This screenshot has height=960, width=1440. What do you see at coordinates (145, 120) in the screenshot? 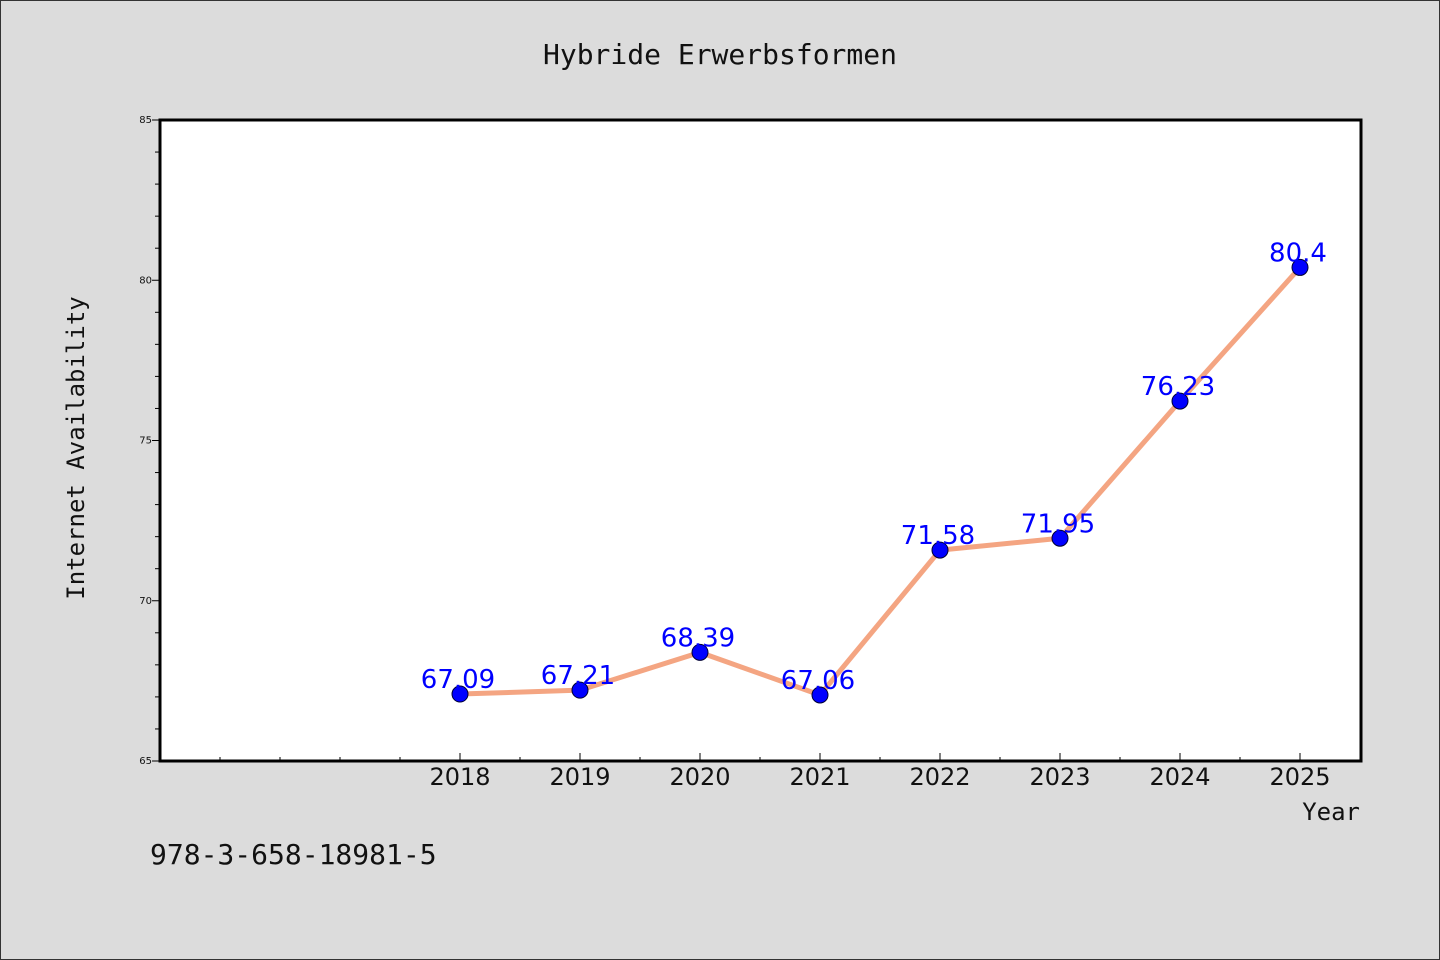
I see `y-tick-label: 85` at bounding box center [145, 120].